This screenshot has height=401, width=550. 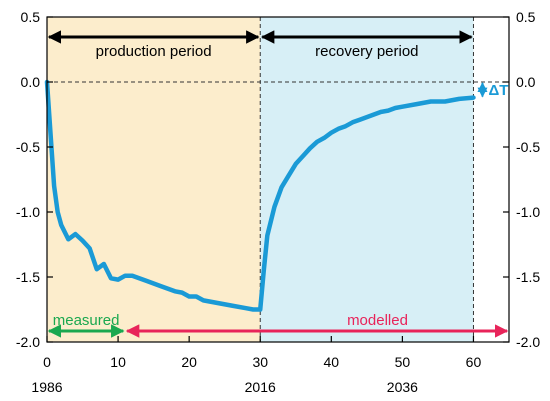 What do you see at coordinates (526, 17) in the screenshot?
I see `y-tick-label-right: 0.5` at bounding box center [526, 17].